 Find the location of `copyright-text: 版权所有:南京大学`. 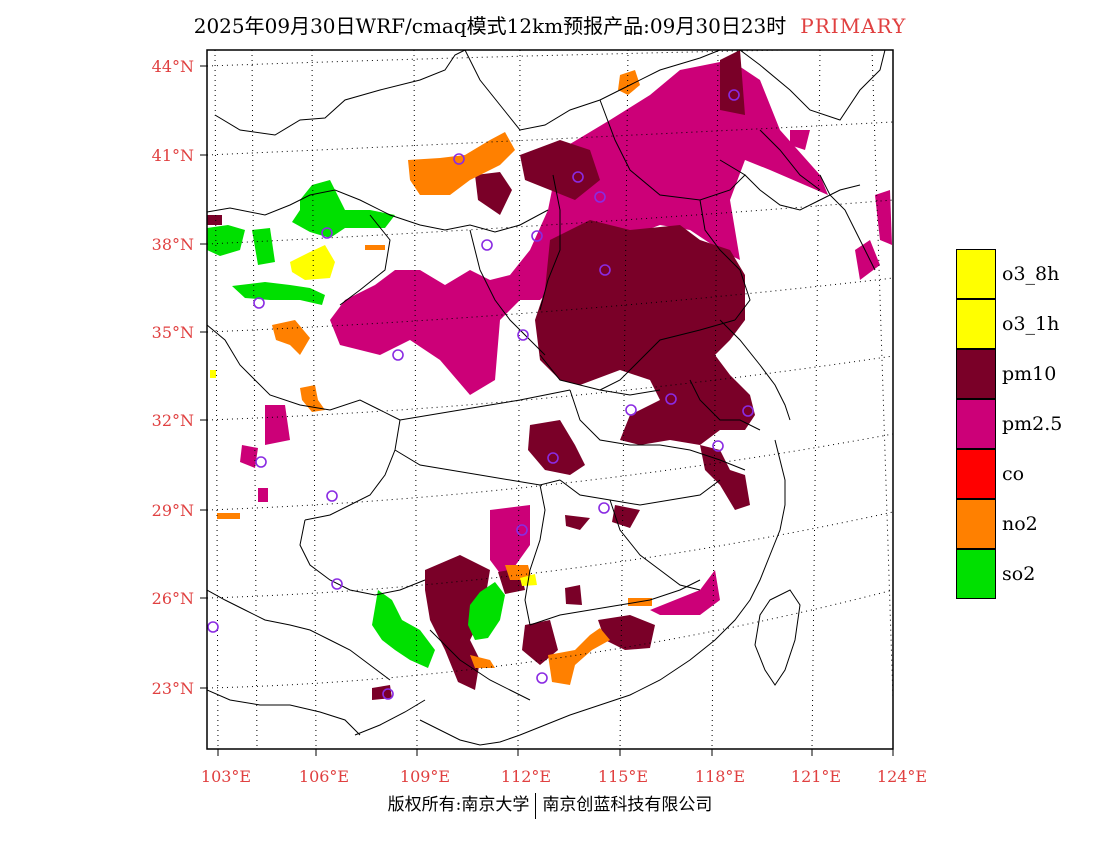

copyright-text: 版权所有:南京大学 is located at coordinates (458, 805).